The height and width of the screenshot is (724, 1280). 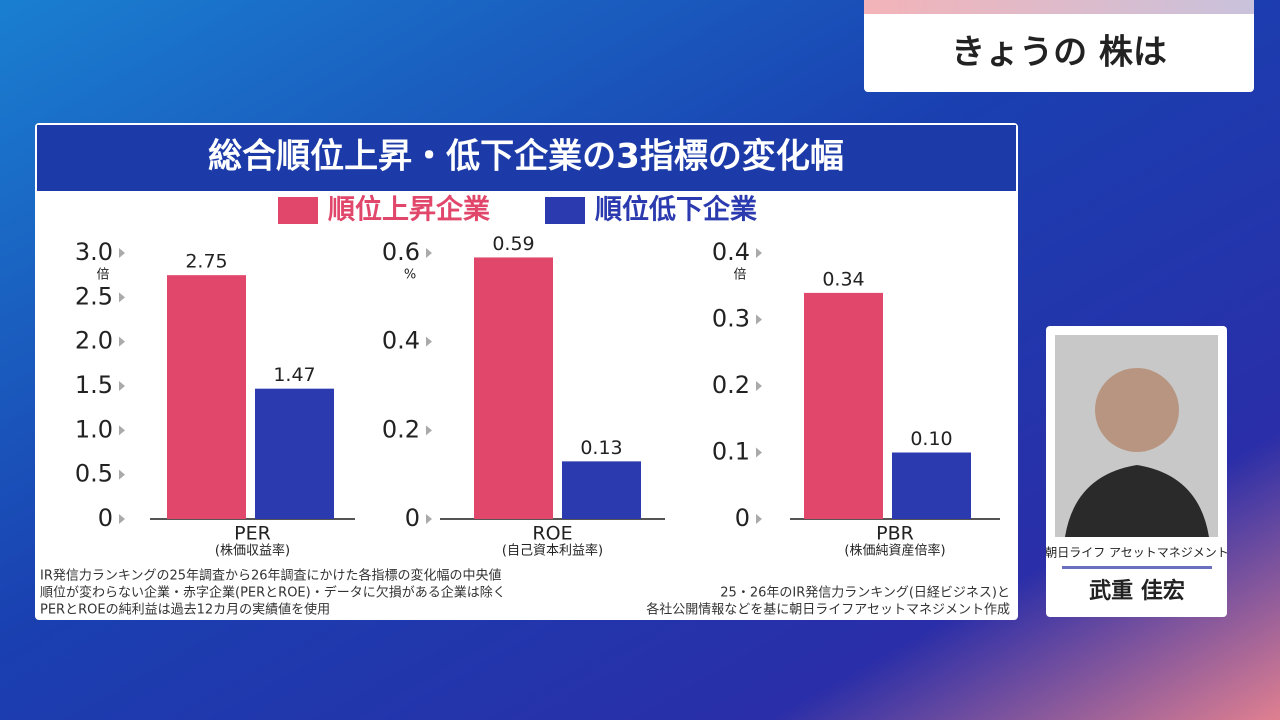 I want to click on presenter-company: 朝日ライフ アセットマネジメント, so click(x=1137, y=553).